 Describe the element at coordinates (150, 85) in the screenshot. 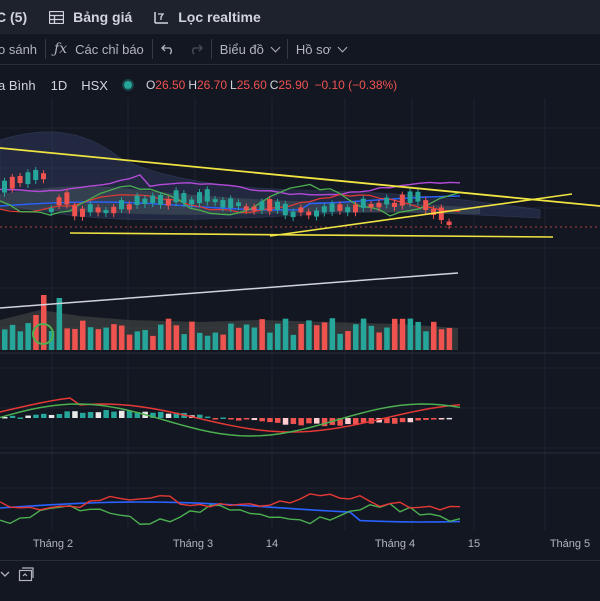

I see `open-label: O` at that location.